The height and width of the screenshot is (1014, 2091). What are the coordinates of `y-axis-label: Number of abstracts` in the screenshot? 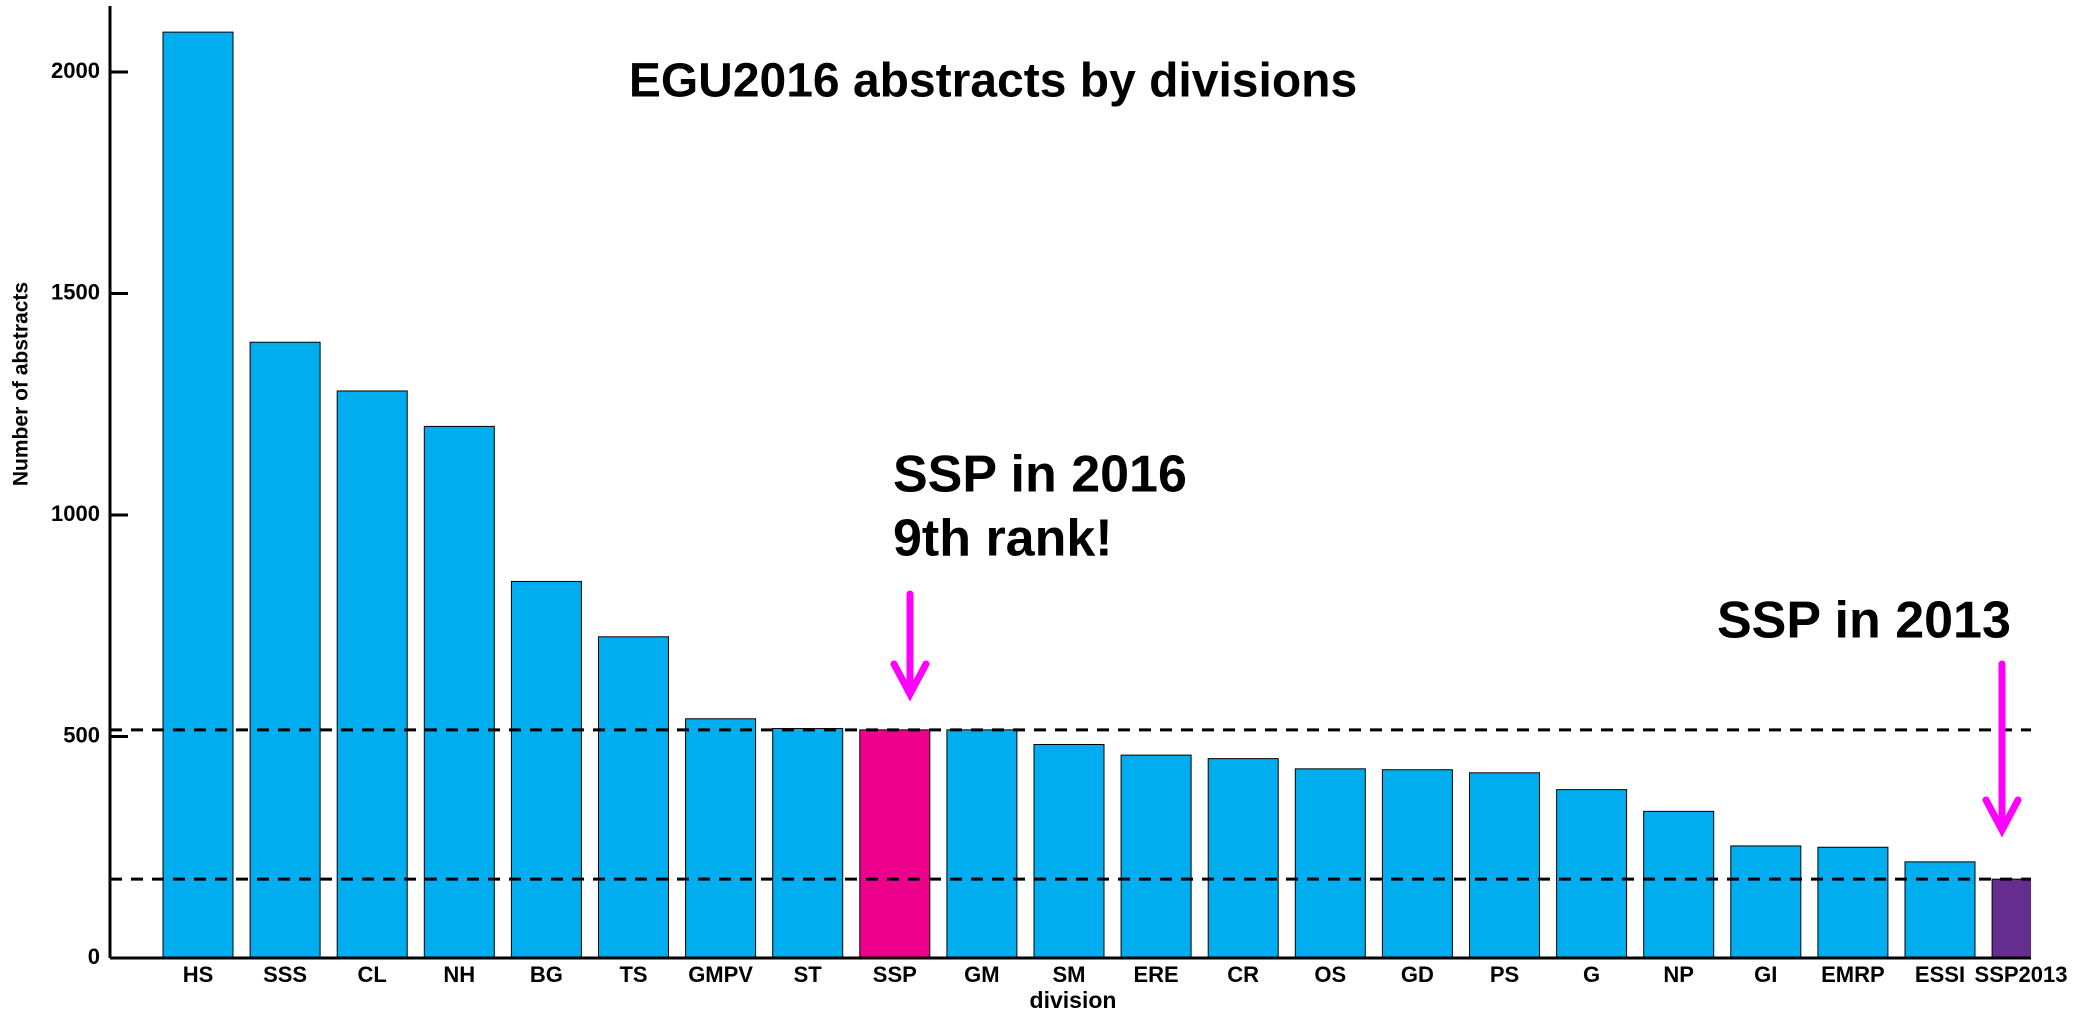 It's located at (21, 384).